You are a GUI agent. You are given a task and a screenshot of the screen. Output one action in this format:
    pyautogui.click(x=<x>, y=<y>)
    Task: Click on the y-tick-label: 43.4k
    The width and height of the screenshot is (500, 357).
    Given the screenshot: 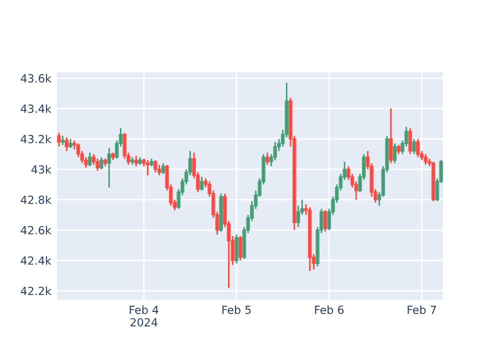 What is the action you would take?
    pyautogui.click(x=36, y=108)
    